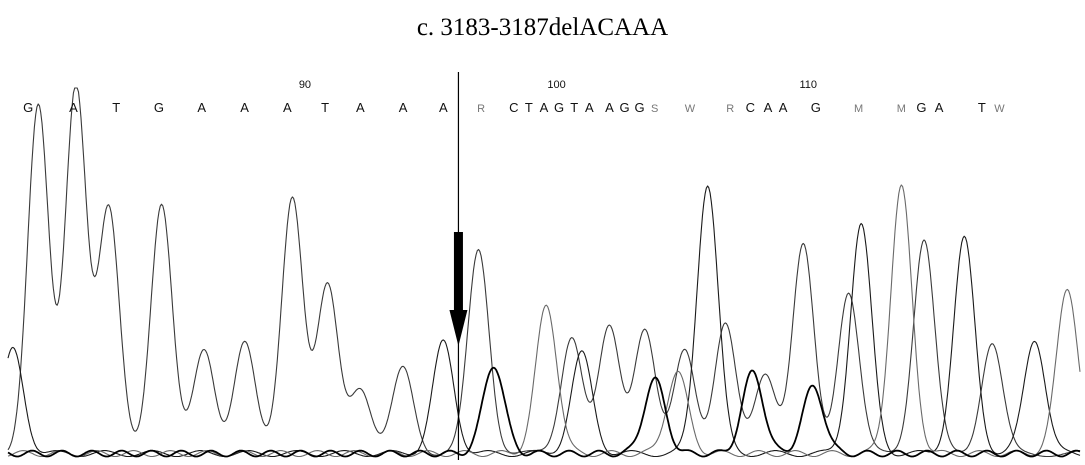 The image size is (1085, 465). I want to click on base-call-30: G, so click(921, 107).